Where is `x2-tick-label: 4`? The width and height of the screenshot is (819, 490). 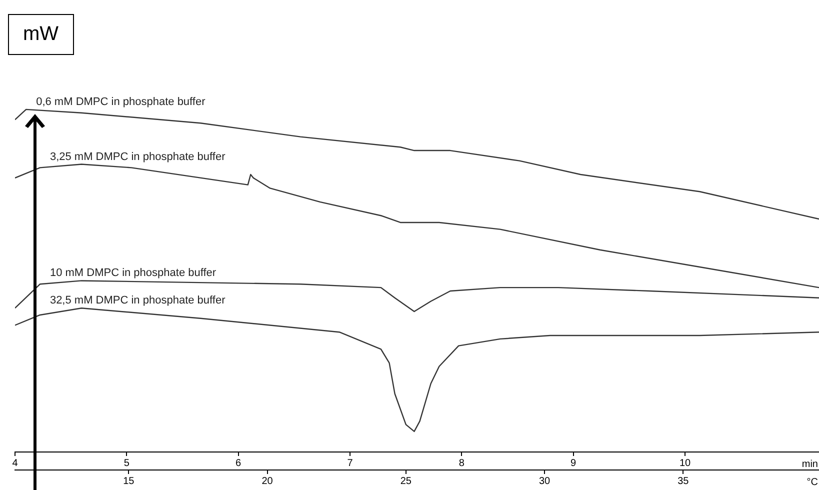 x2-tick-label: 4 is located at coordinates (15, 463).